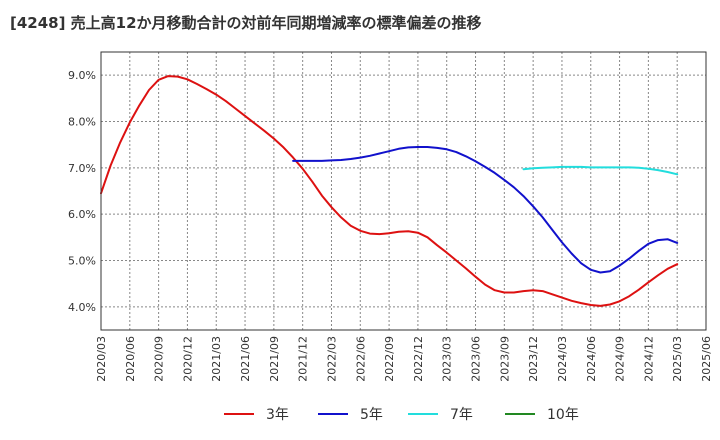  I want to click on x-tick-label: 2020/09, so click(159, 359).